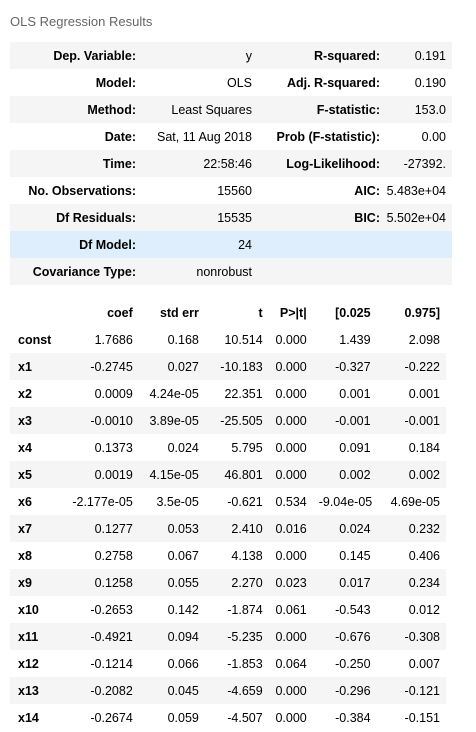  What do you see at coordinates (353, 609) in the screenshot?
I see `coef-cell: -0.543` at bounding box center [353, 609].